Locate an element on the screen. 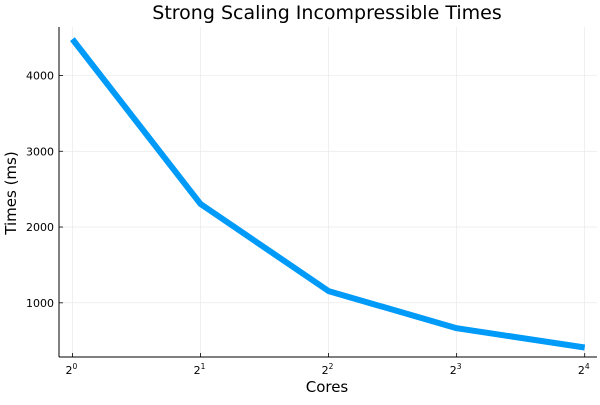  x-tick-label: 20 is located at coordinates (72, 369).